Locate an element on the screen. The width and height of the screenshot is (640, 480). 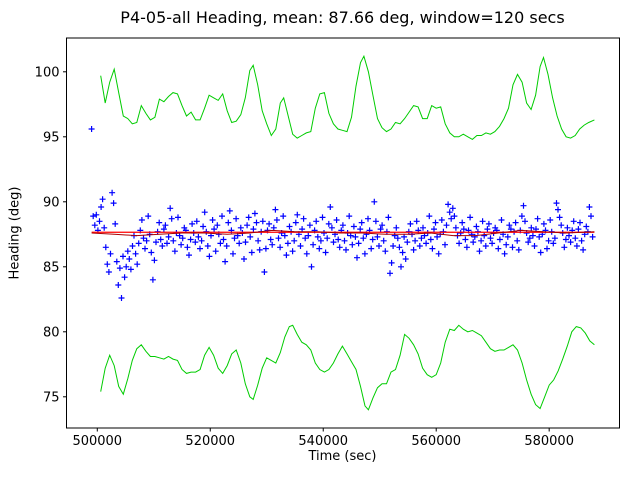
x-tick-label: 540000 is located at coordinates (323, 441).